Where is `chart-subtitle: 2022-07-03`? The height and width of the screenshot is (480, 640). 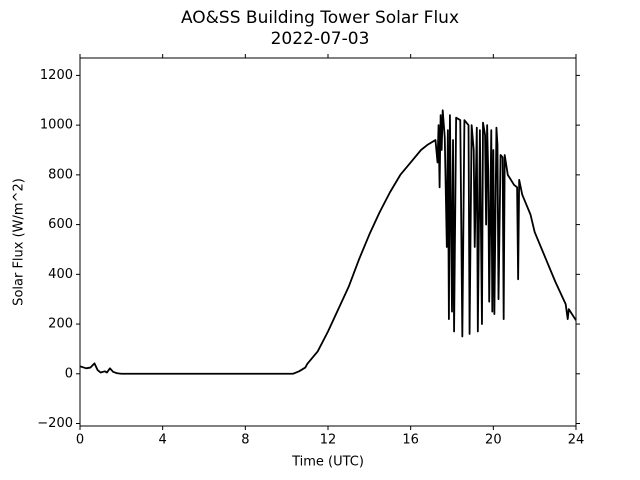 chart-subtitle: 2022-07-03 is located at coordinates (320, 39).